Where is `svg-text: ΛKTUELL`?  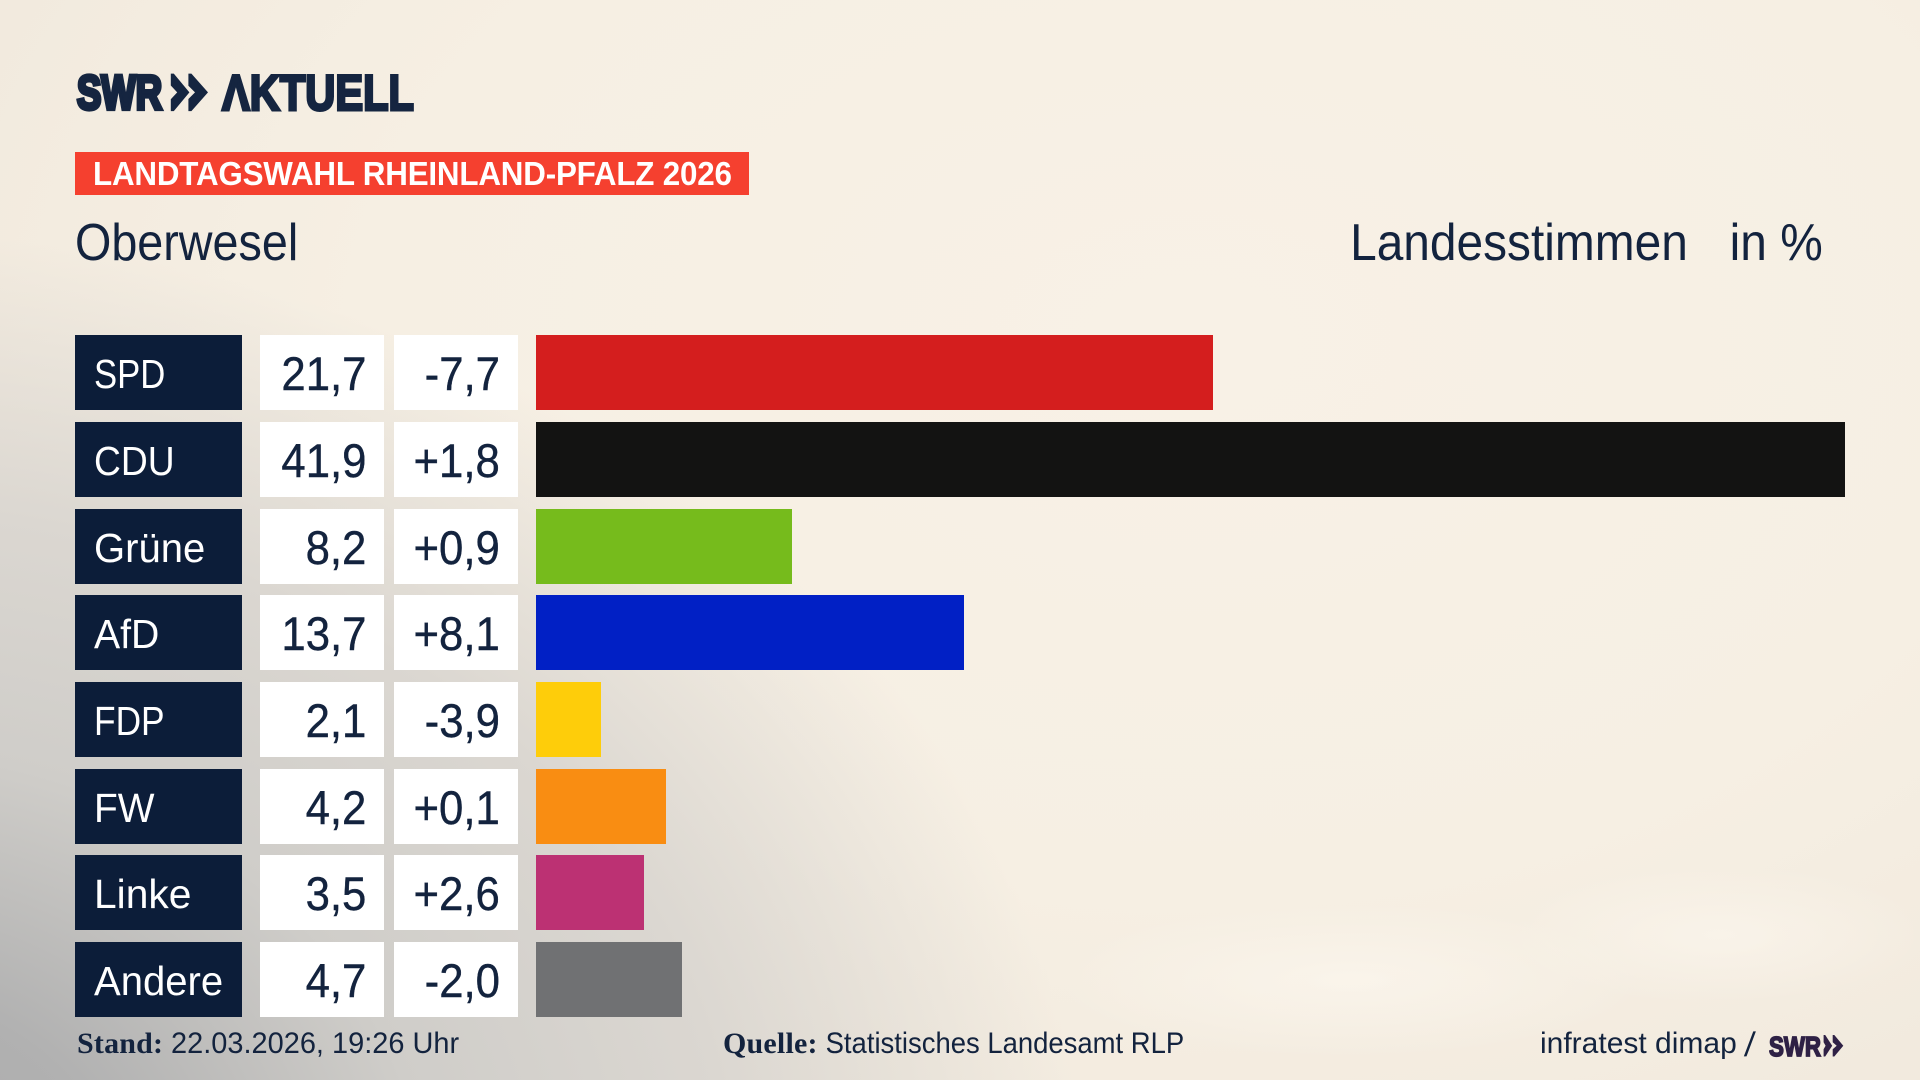
svg-text: ΛKTUELL is located at coordinates (318, 93).